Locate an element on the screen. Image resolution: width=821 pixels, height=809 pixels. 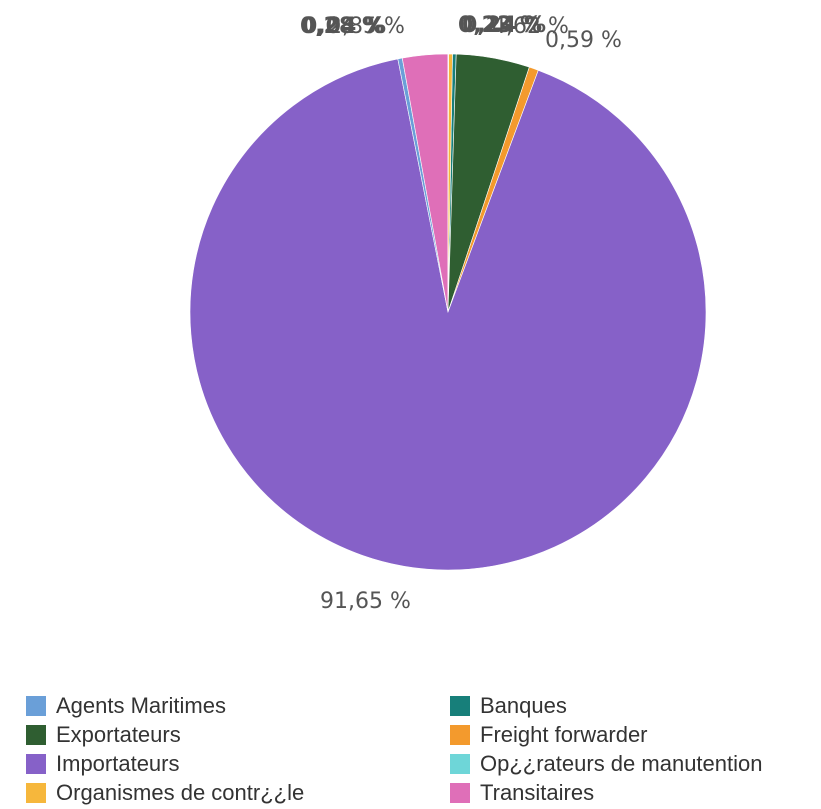
legend-item: Importateurs is located at coordinates (103, 764).